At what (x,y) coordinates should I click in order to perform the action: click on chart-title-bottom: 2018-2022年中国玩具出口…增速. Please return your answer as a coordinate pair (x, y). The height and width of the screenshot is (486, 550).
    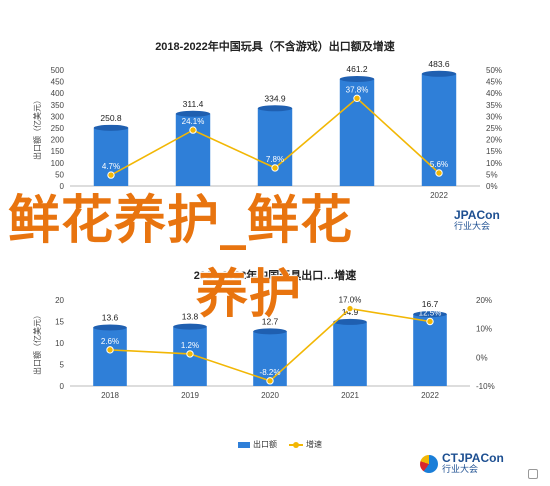
    Looking at the image, I should click on (275, 276).